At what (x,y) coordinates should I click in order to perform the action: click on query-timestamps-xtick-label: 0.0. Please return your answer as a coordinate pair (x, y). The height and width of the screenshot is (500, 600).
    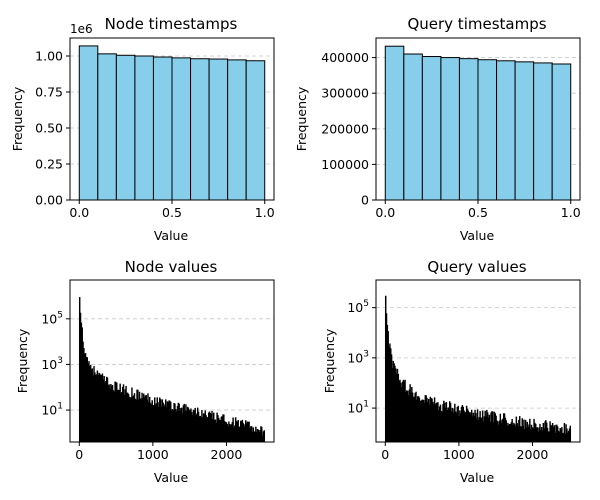
    Looking at the image, I should click on (385, 212).